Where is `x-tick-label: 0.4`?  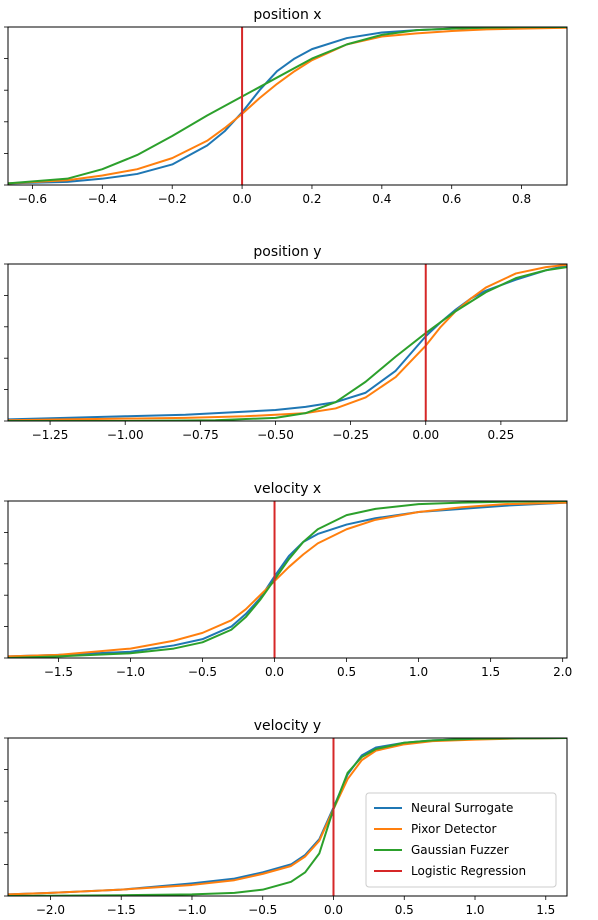 x-tick-label: 0.4 is located at coordinates (381, 199).